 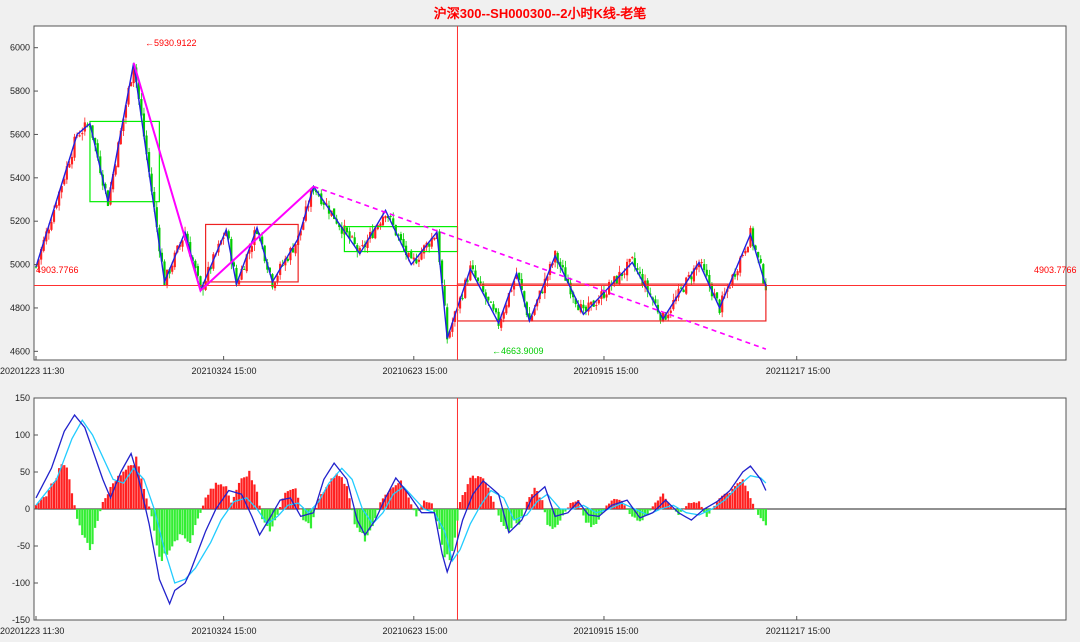 I want to click on macd-y-tick-label: -50, so click(x=23, y=546).